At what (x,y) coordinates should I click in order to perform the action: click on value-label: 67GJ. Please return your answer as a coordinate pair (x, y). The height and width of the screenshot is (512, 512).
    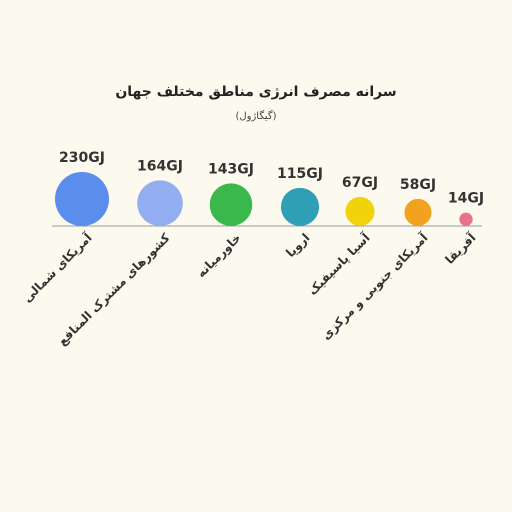
    Looking at the image, I should click on (360, 183).